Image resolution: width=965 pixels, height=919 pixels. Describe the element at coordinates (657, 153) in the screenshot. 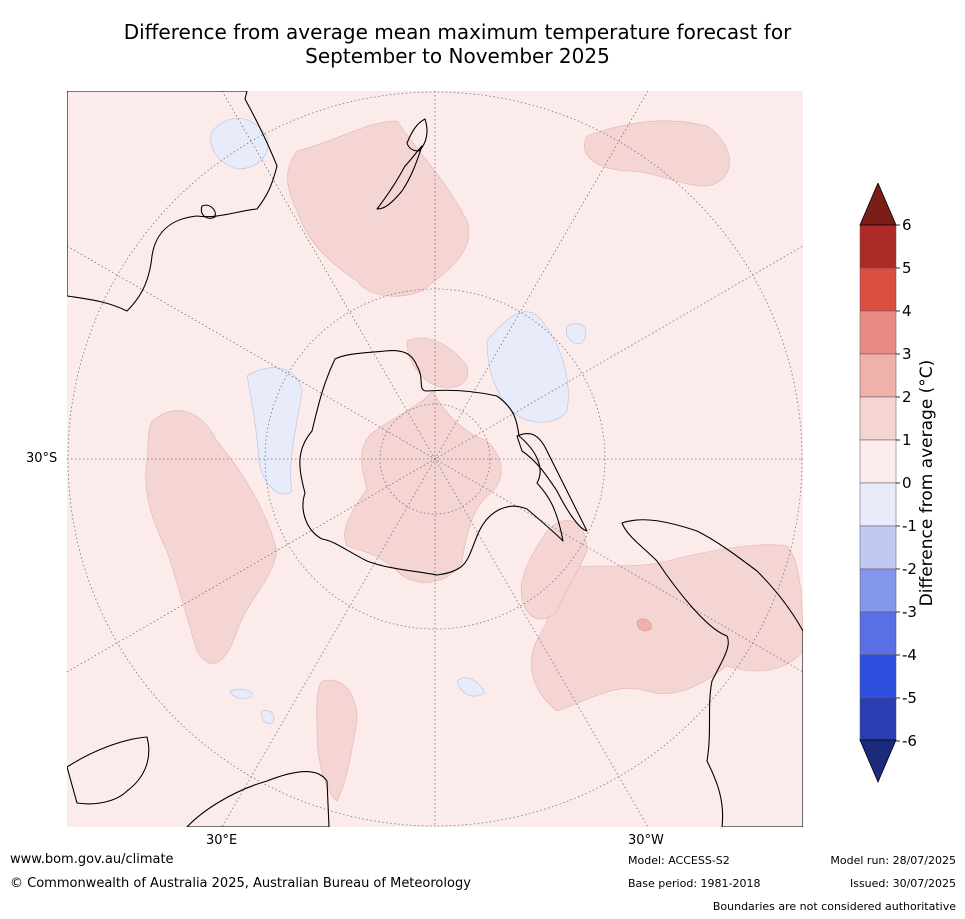

I see `pacific-warm-area` at that location.